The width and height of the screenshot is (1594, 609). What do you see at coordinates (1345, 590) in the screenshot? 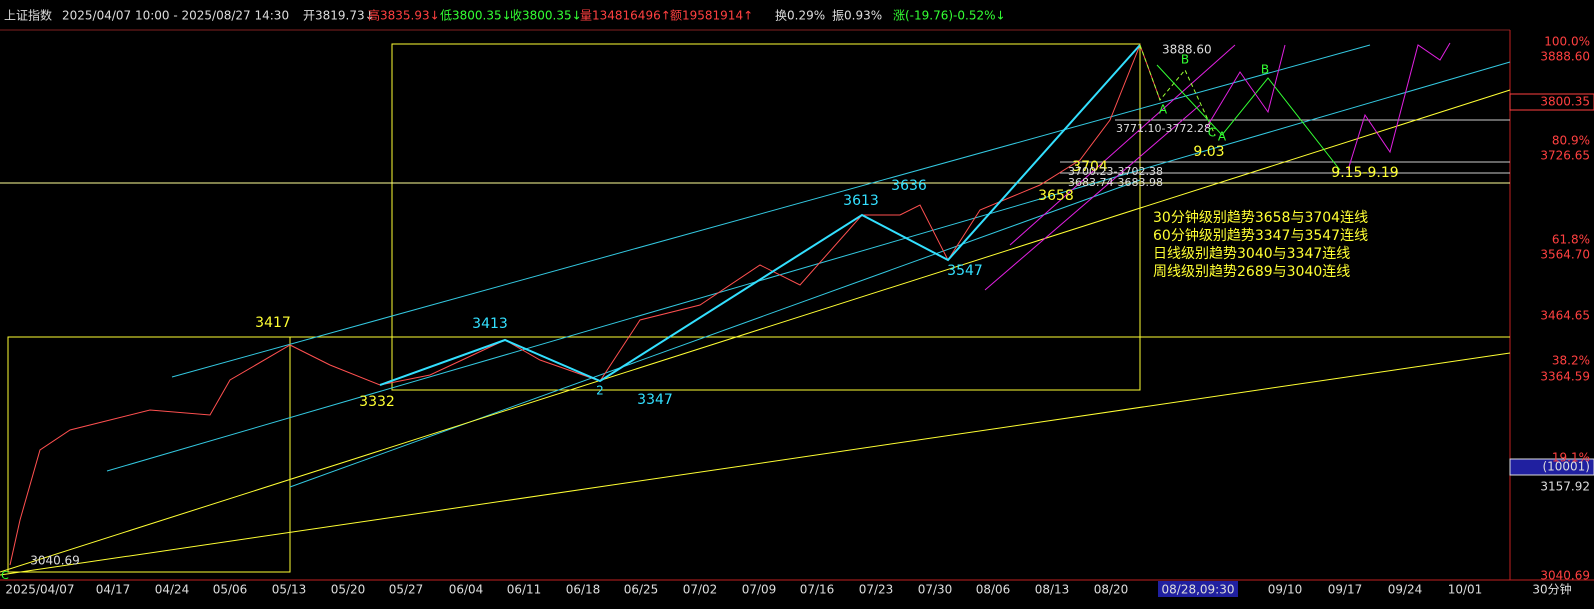
I see `x-axis-label: 09/17` at bounding box center [1345, 590].